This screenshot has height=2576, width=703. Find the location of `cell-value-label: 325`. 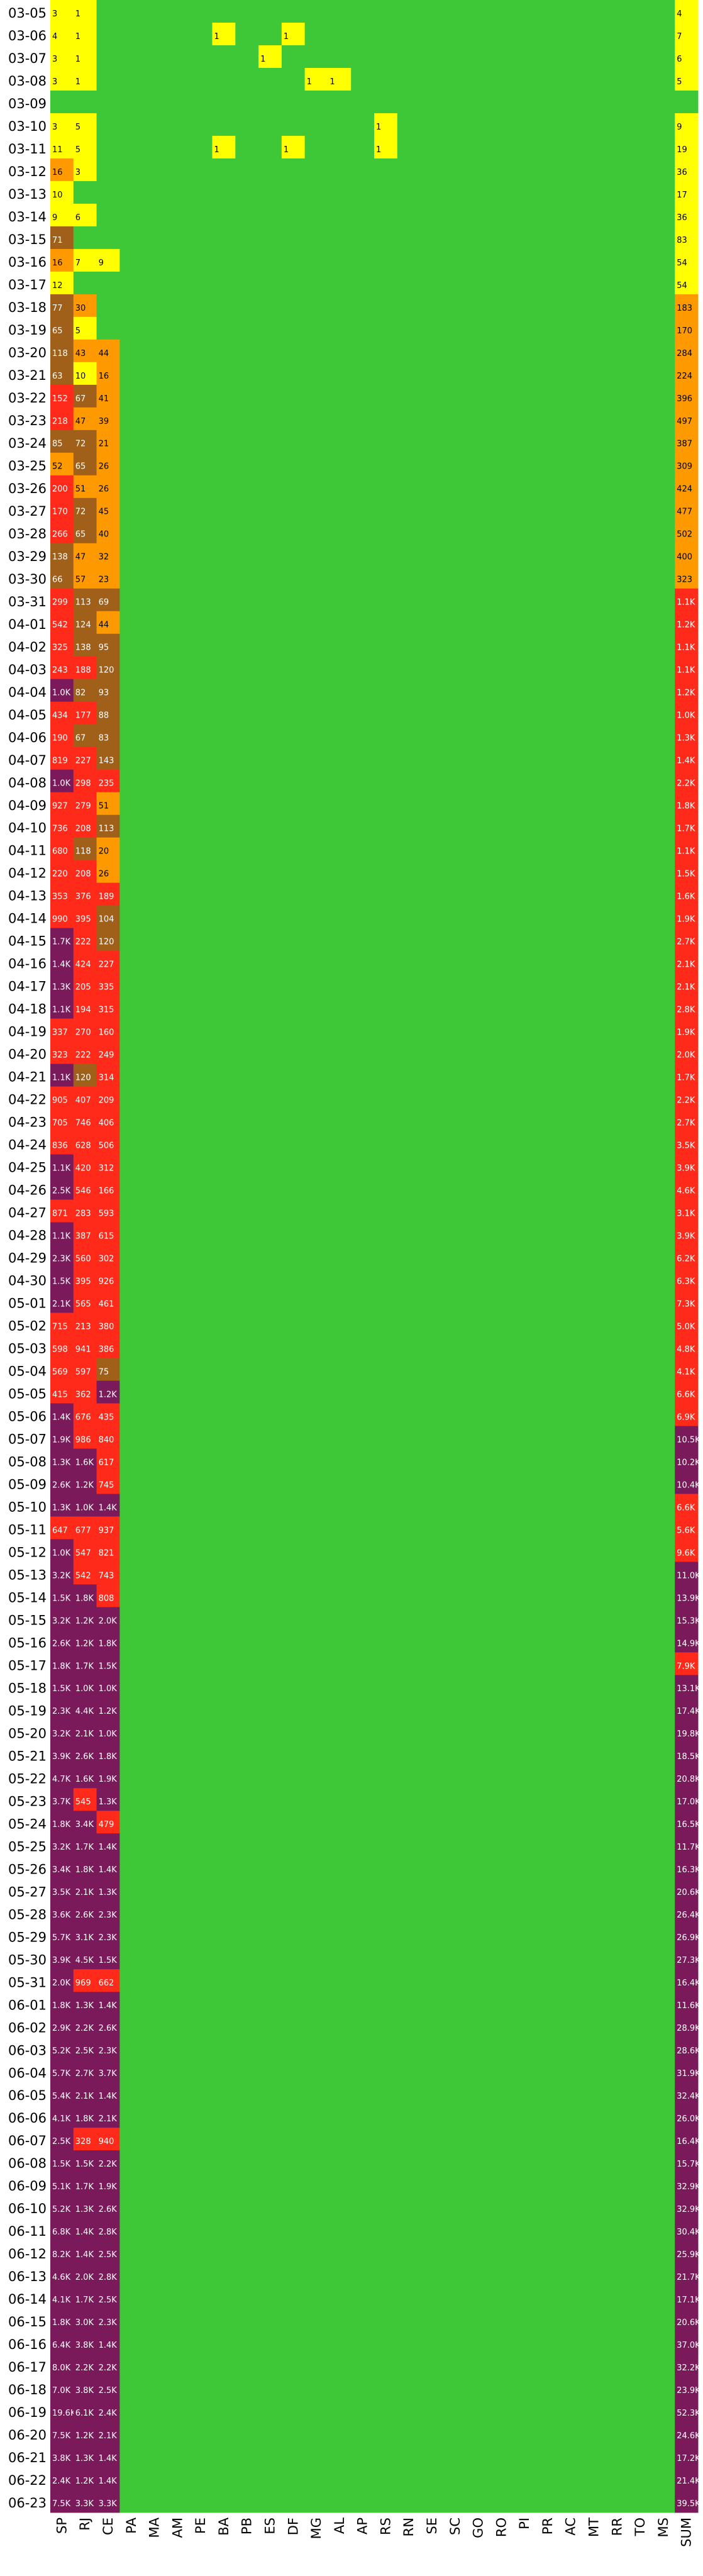

cell-value-label: 325 is located at coordinates (60, 648).